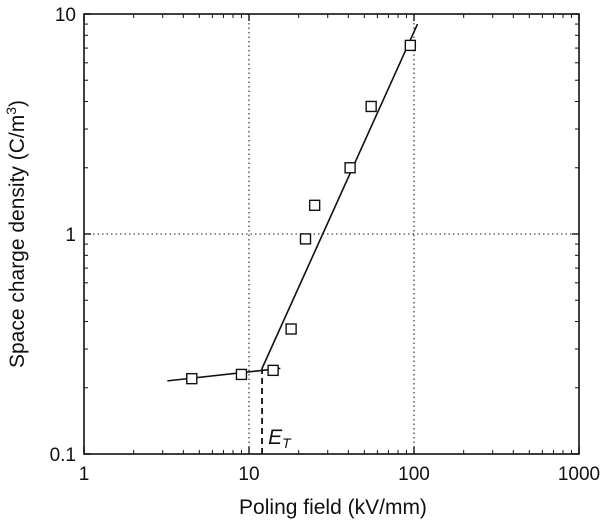 The width and height of the screenshot is (600, 527). Describe the element at coordinates (248, 474) in the screenshot. I see `x-tick-label: 10` at that location.